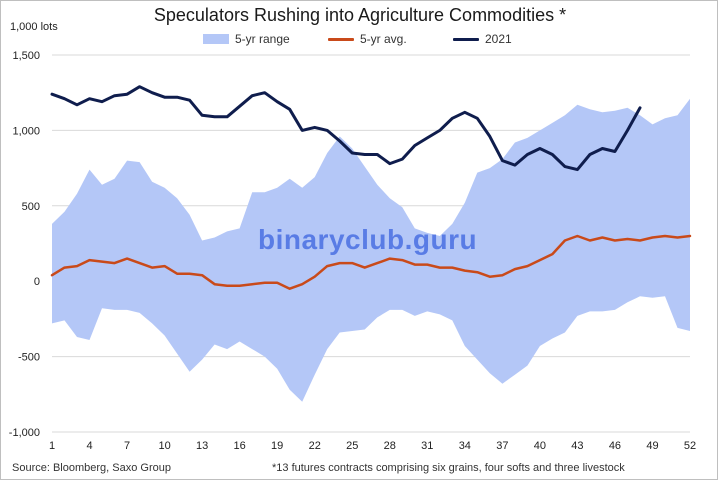  I want to click on y-tick-label: -1,000, so click(24, 433).